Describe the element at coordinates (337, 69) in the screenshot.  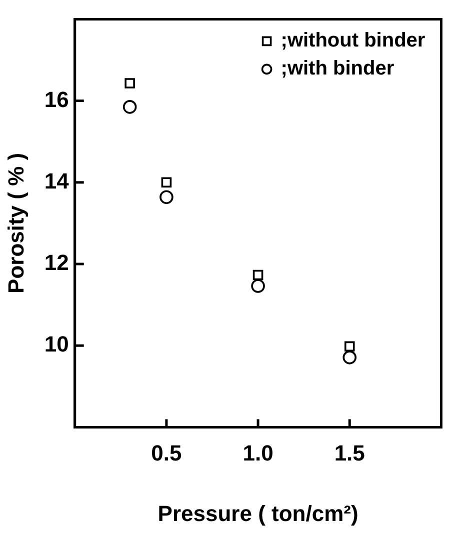
I see `legend-label: ;with binder` at that location.